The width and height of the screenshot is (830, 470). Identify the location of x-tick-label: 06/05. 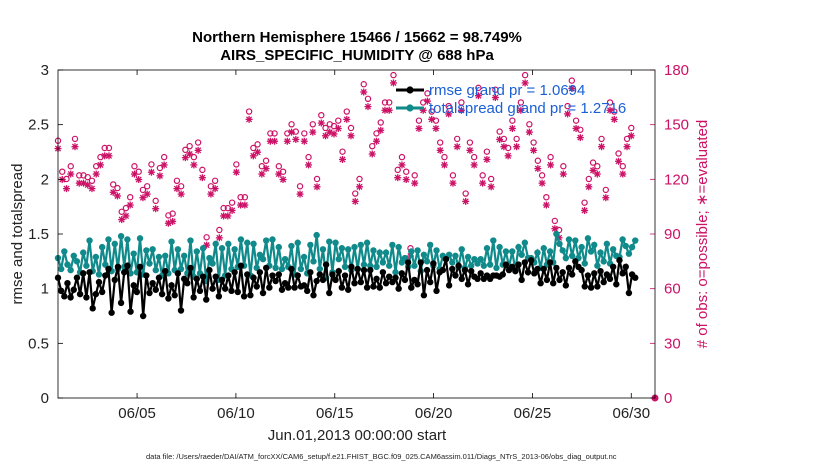
(137, 413).